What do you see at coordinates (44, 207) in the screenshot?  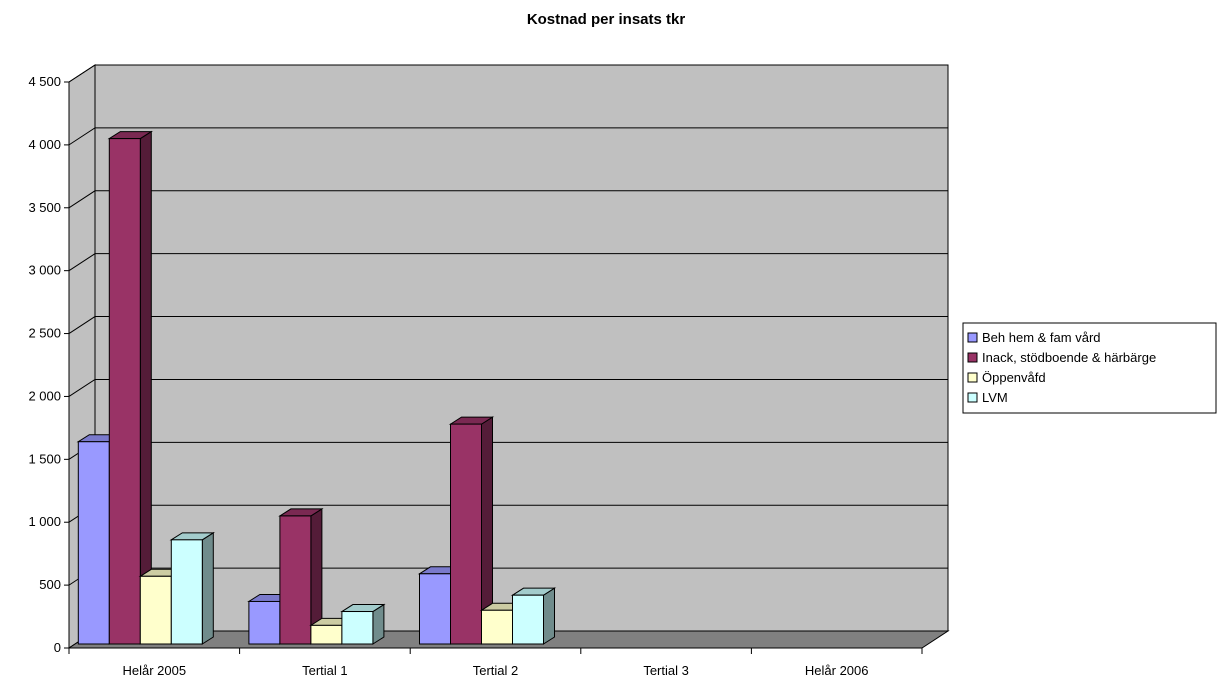 I see `y-tick-label: 3 500` at bounding box center [44, 207].